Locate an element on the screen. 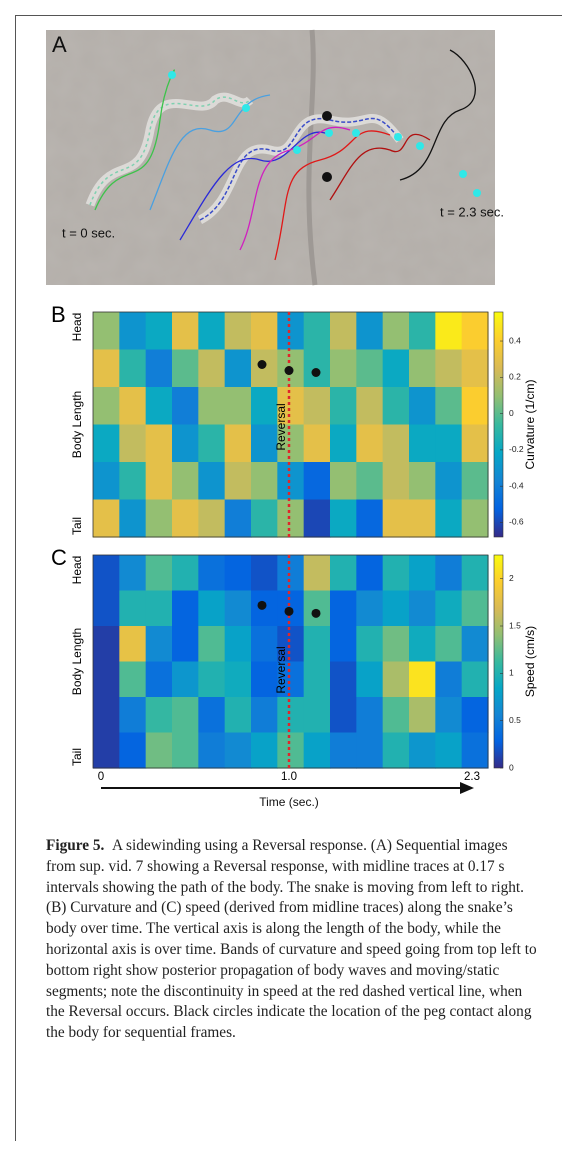 This screenshot has width=562, height=1157. colorbar-tick-label: -0.4 is located at coordinates (516, 485).